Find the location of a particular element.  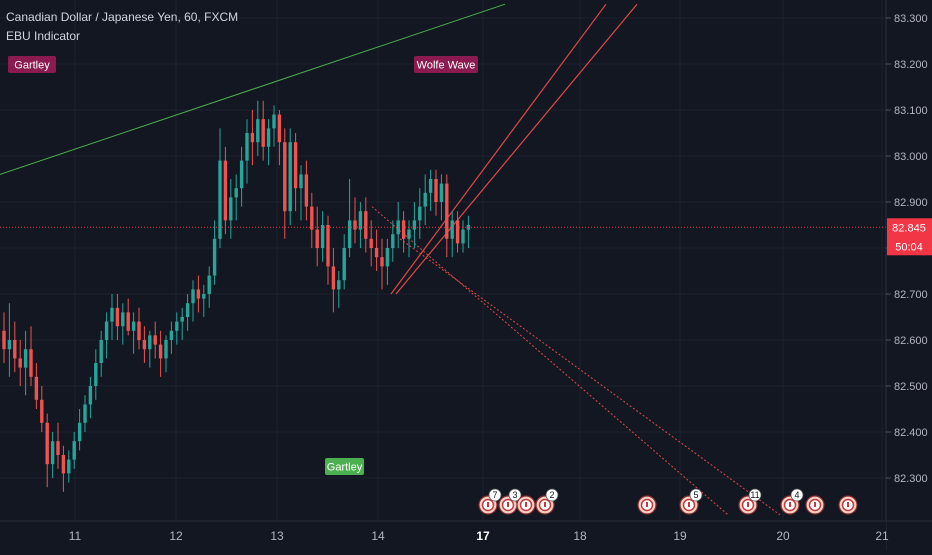

time-axis: 11 12 13 14 17 18 19 20 21 is located at coordinates (466, 535).